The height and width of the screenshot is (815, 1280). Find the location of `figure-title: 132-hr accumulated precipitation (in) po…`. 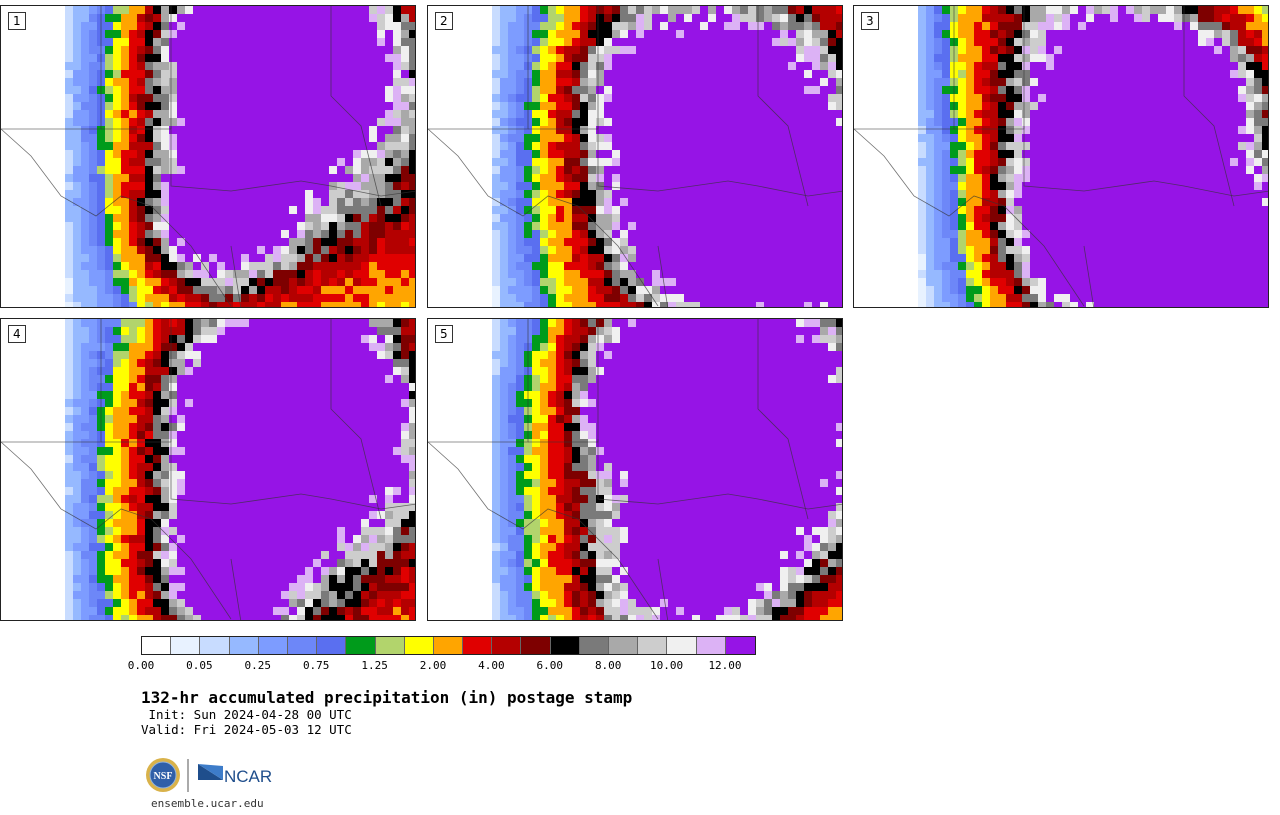

figure-title: 132-hr accumulated precipitation (in) po… is located at coordinates (387, 697).